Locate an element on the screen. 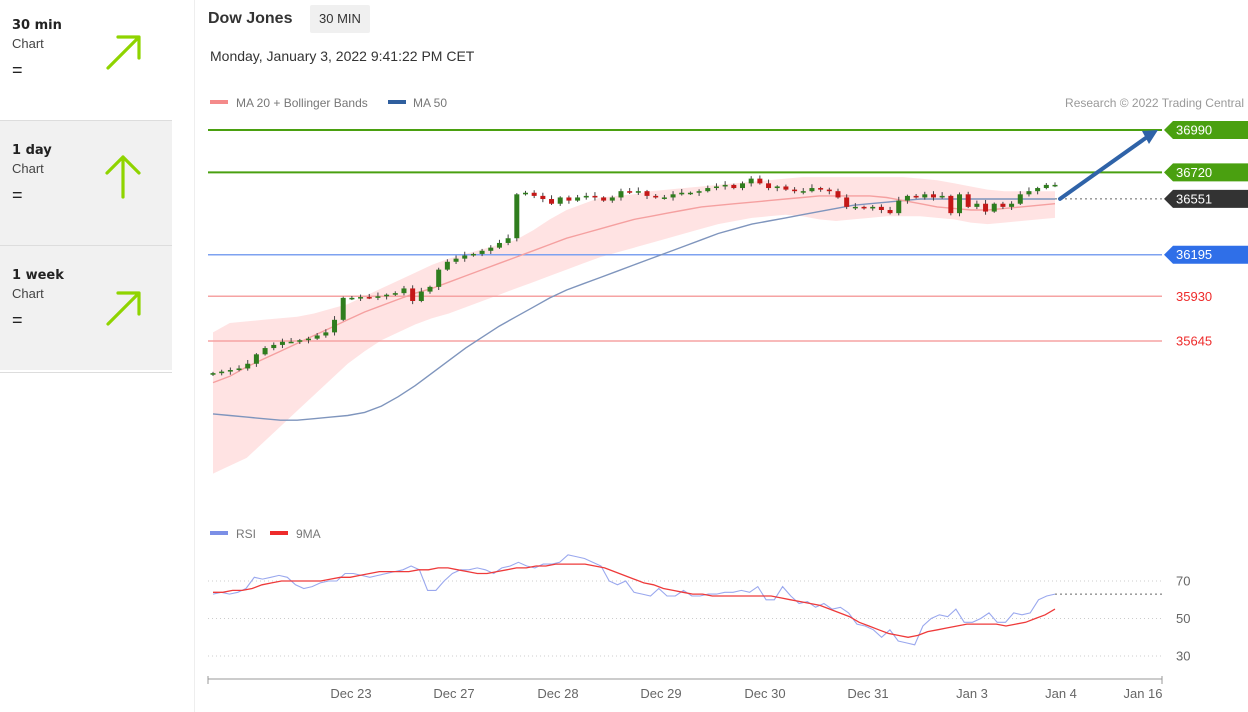 The image size is (1248, 712). card-30-min: 30 min Chart = is located at coordinates (86, 62).